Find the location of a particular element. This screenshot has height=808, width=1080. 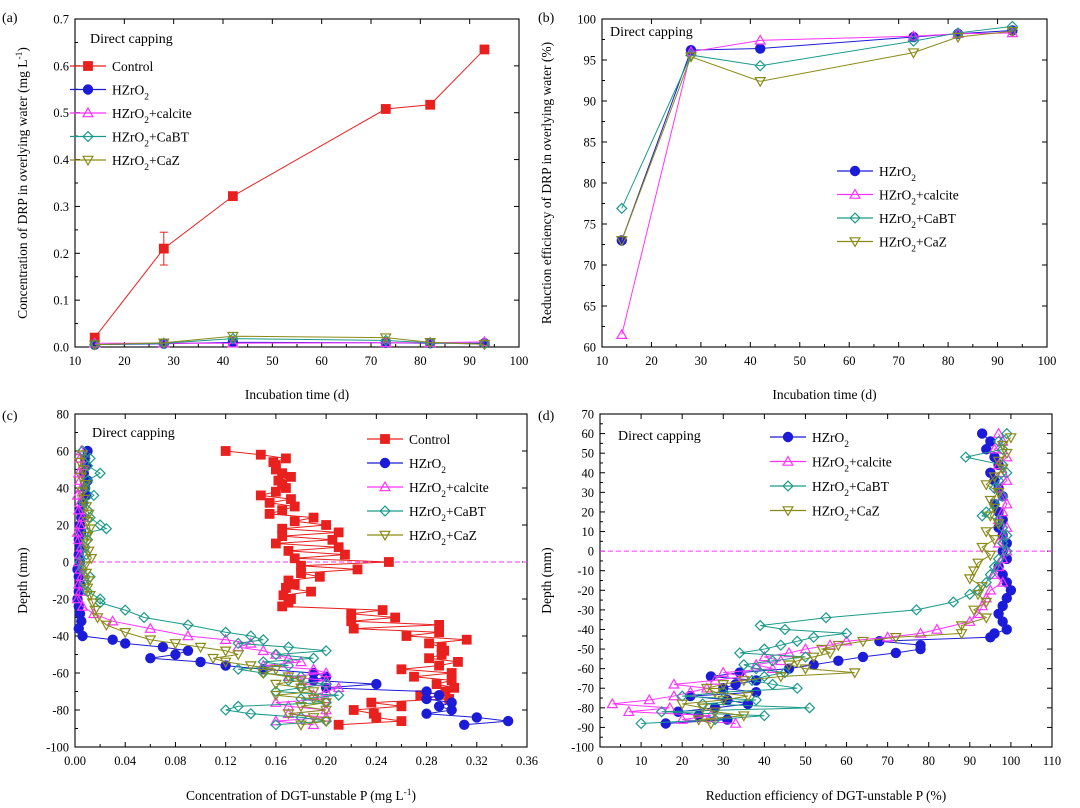

y-tick-label: 65 is located at coordinates (590, 307).